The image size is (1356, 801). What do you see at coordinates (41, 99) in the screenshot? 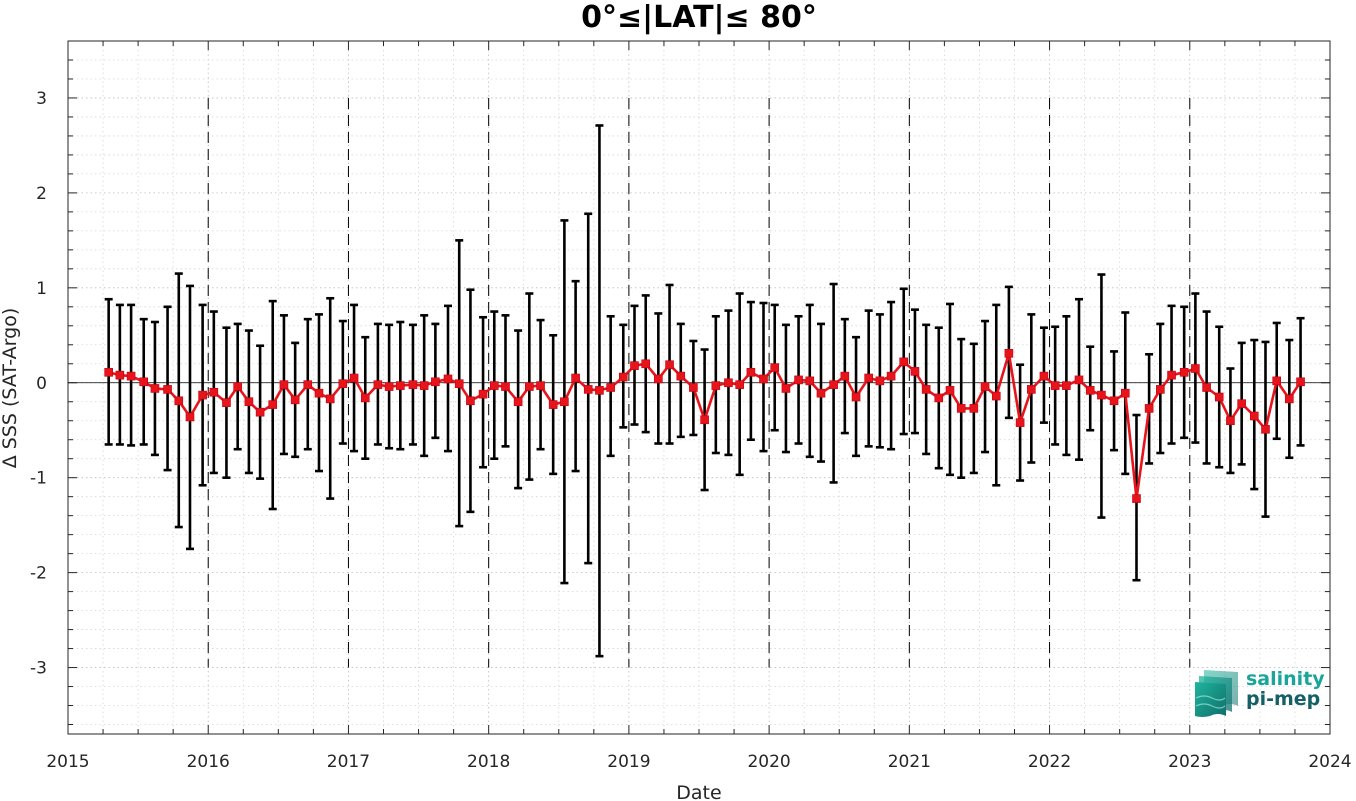
I see `y-tick-label: 3` at bounding box center [41, 99].